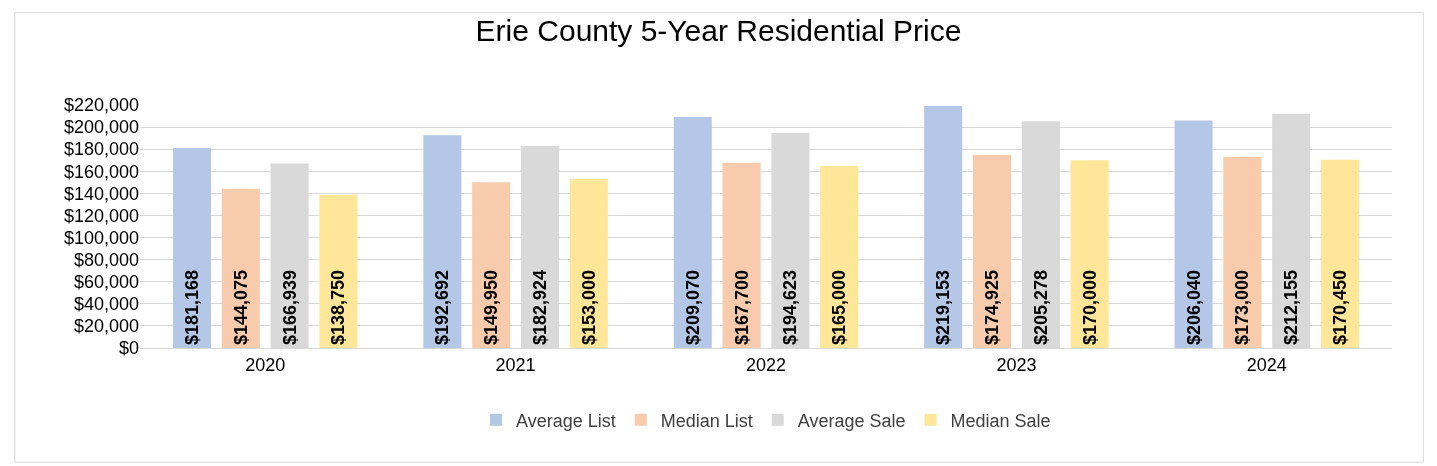  I want to click on legend-label: Average Sale, so click(851, 420).